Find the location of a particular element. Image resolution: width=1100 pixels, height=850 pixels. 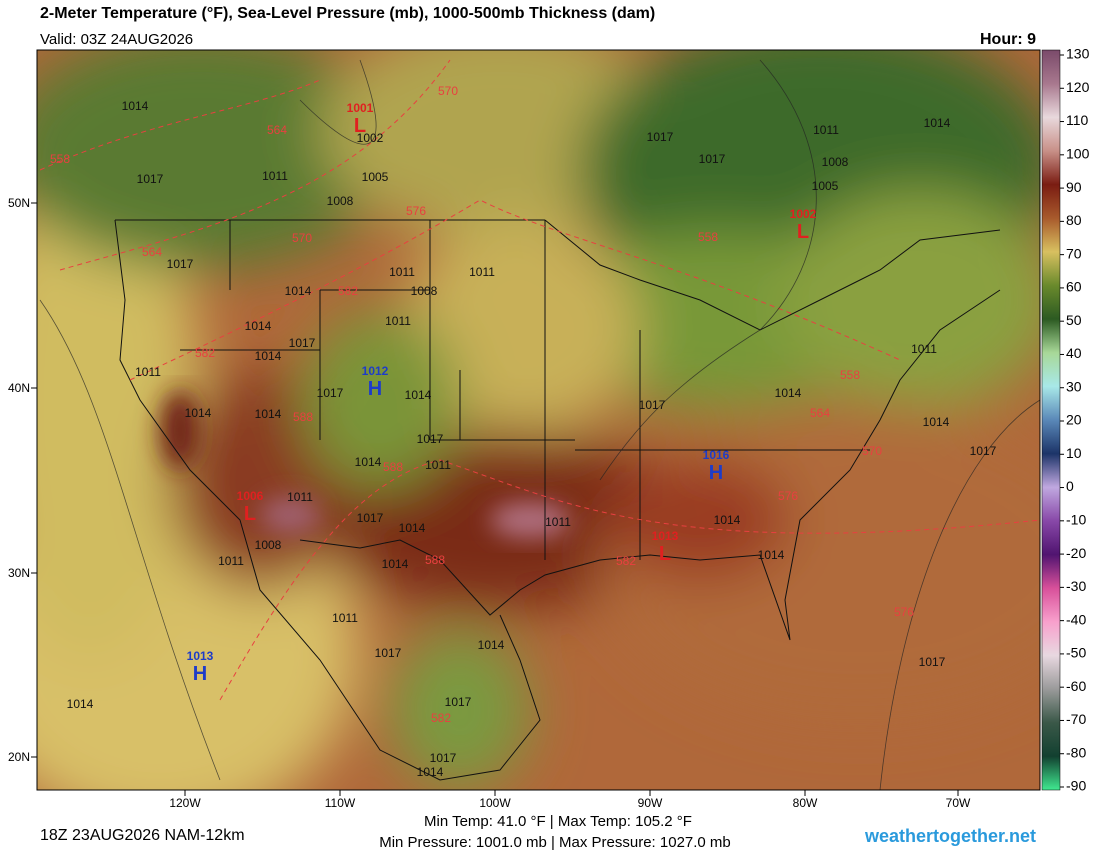

isobar-label: 1005 is located at coordinates (825, 186).